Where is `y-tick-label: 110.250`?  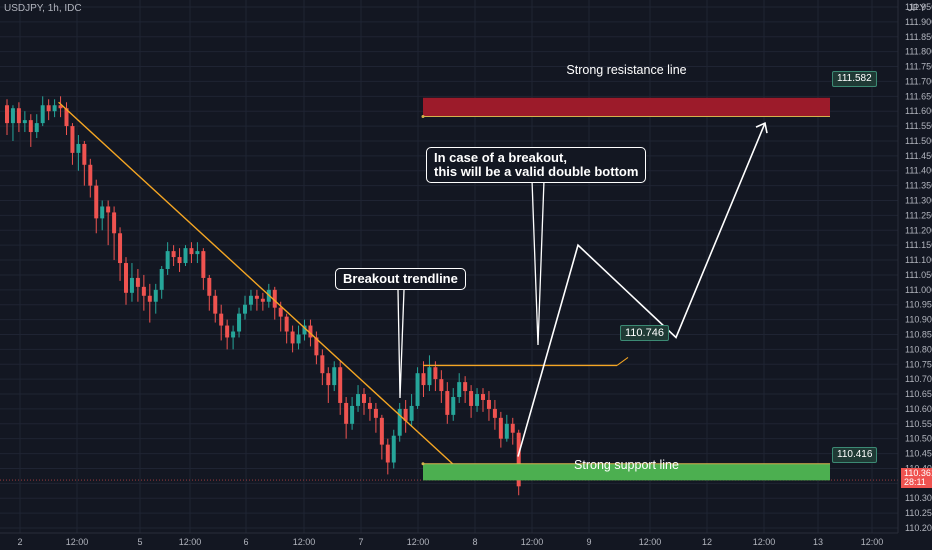
y-tick-label: 110.250 is located at coordinates (918, 513).